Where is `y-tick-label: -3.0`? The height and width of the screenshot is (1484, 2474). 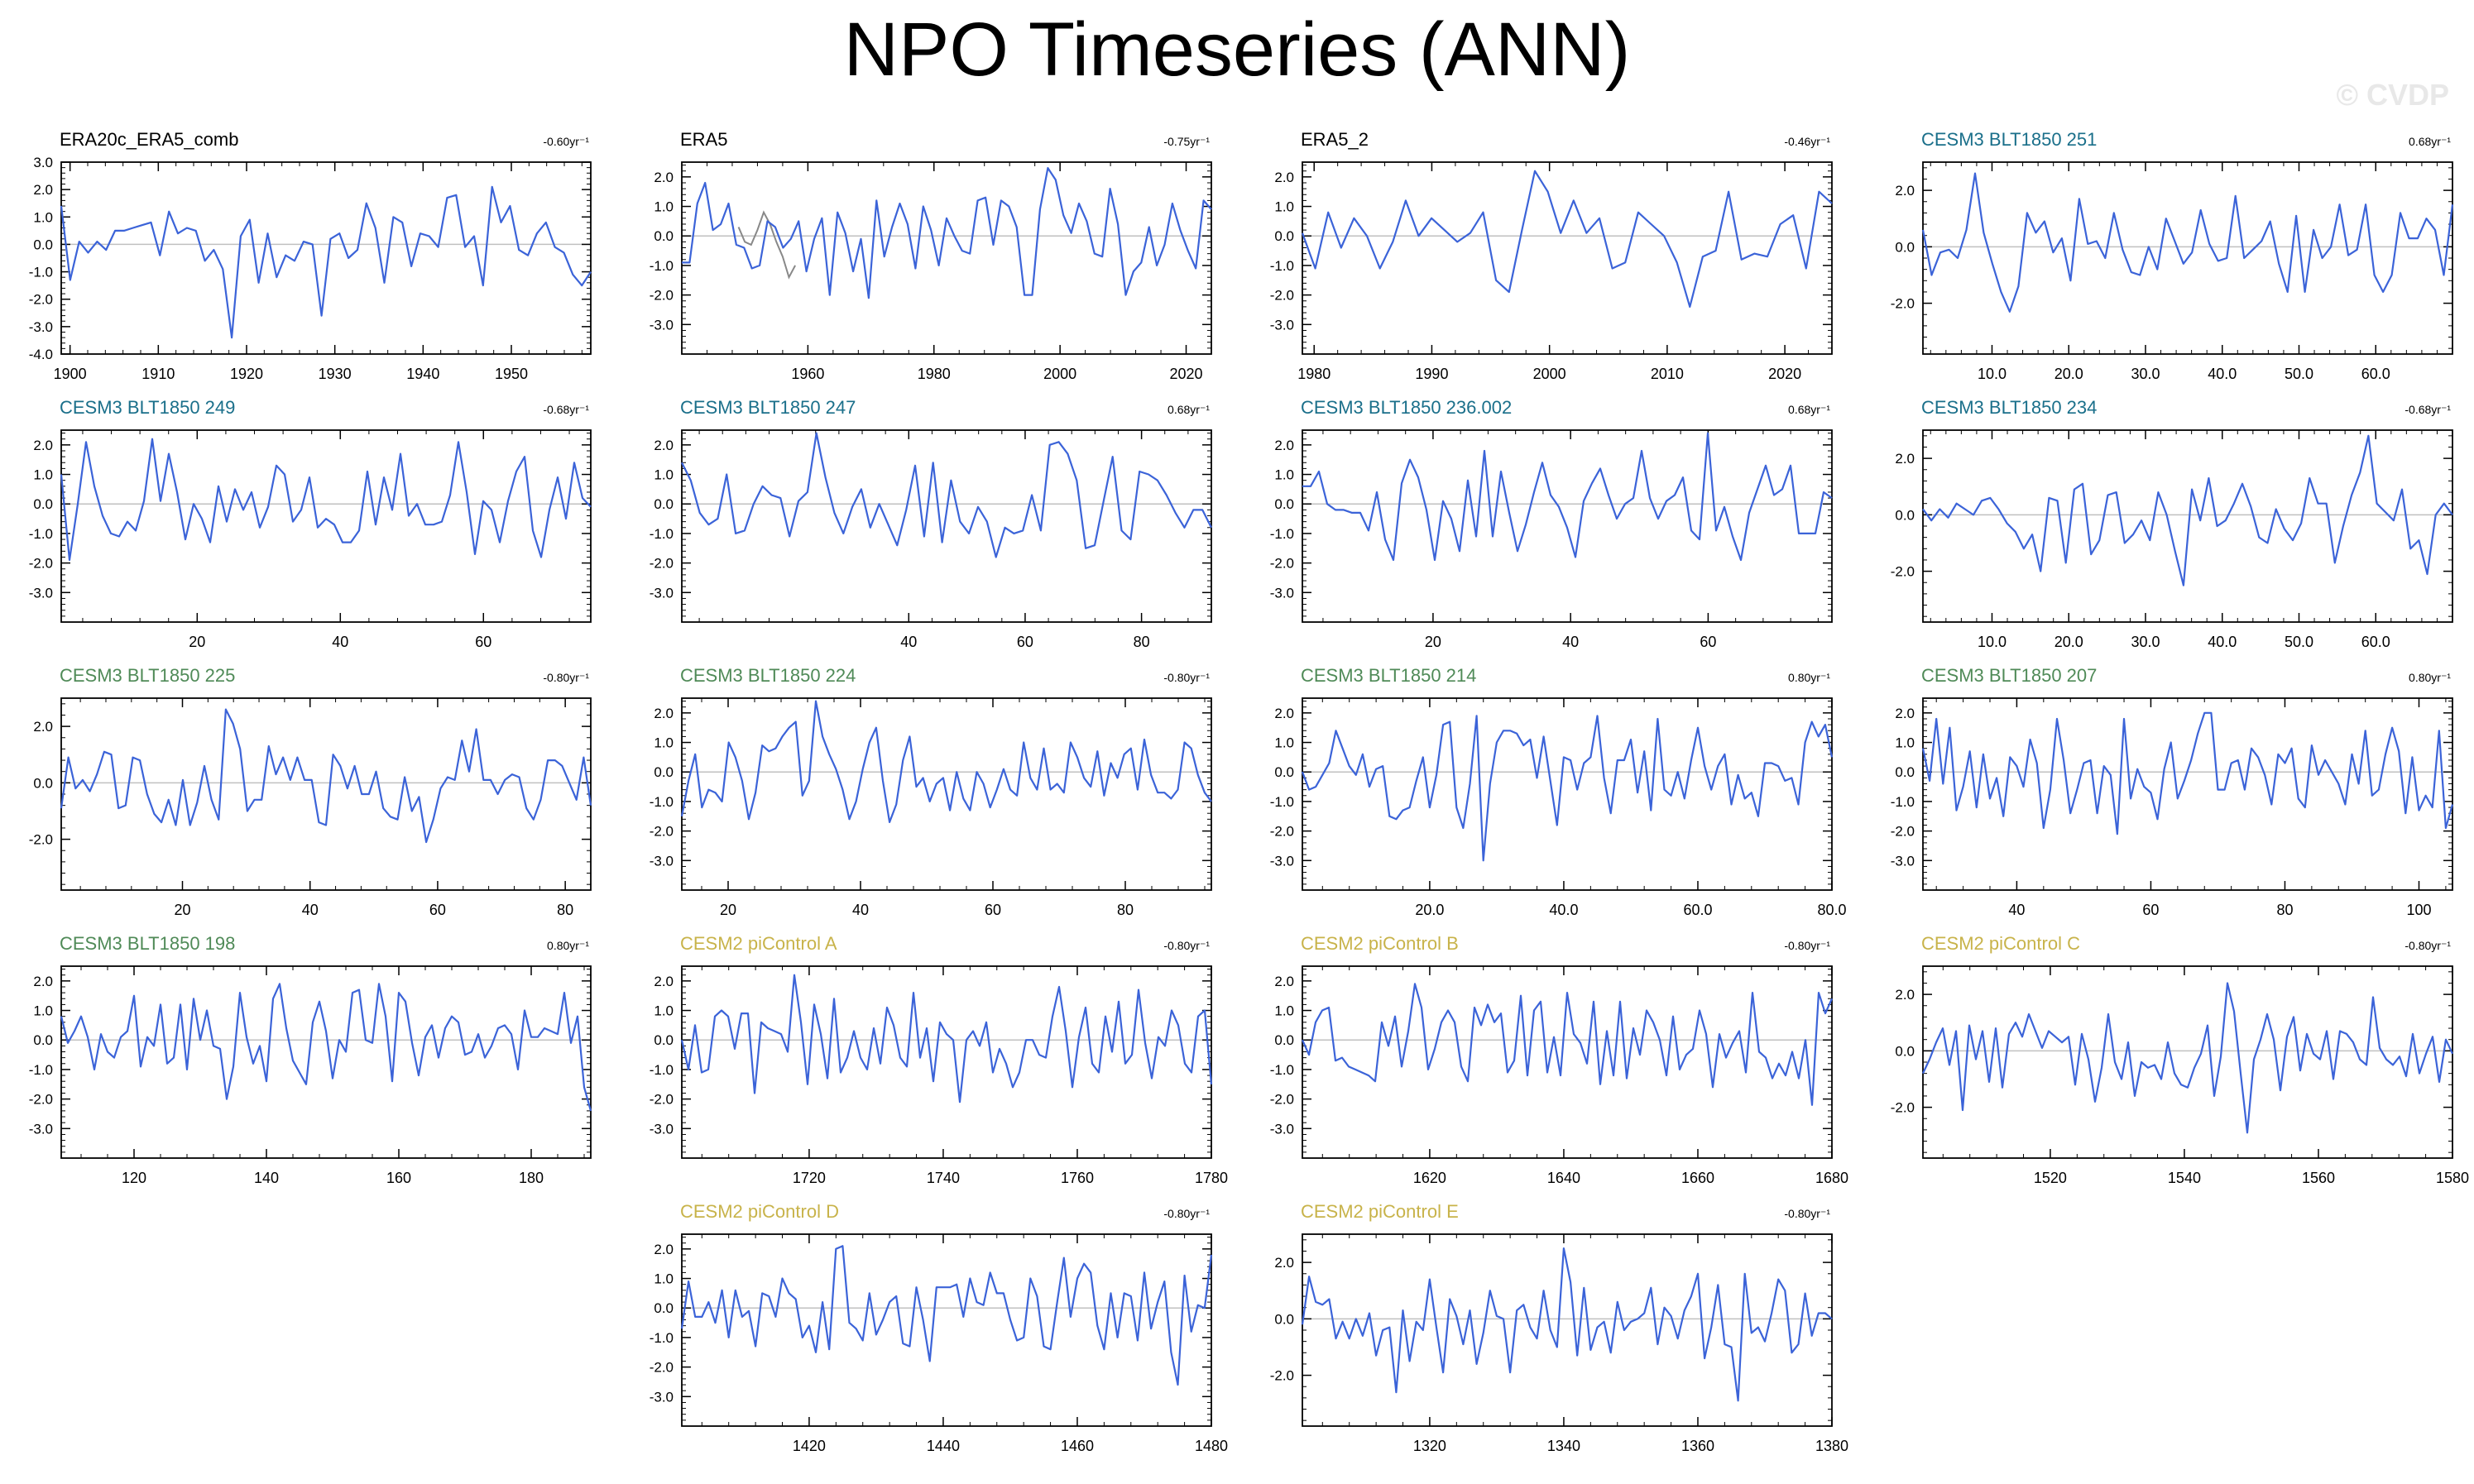
y-tick-label: -3.0 is located at coordinates (41, 593).